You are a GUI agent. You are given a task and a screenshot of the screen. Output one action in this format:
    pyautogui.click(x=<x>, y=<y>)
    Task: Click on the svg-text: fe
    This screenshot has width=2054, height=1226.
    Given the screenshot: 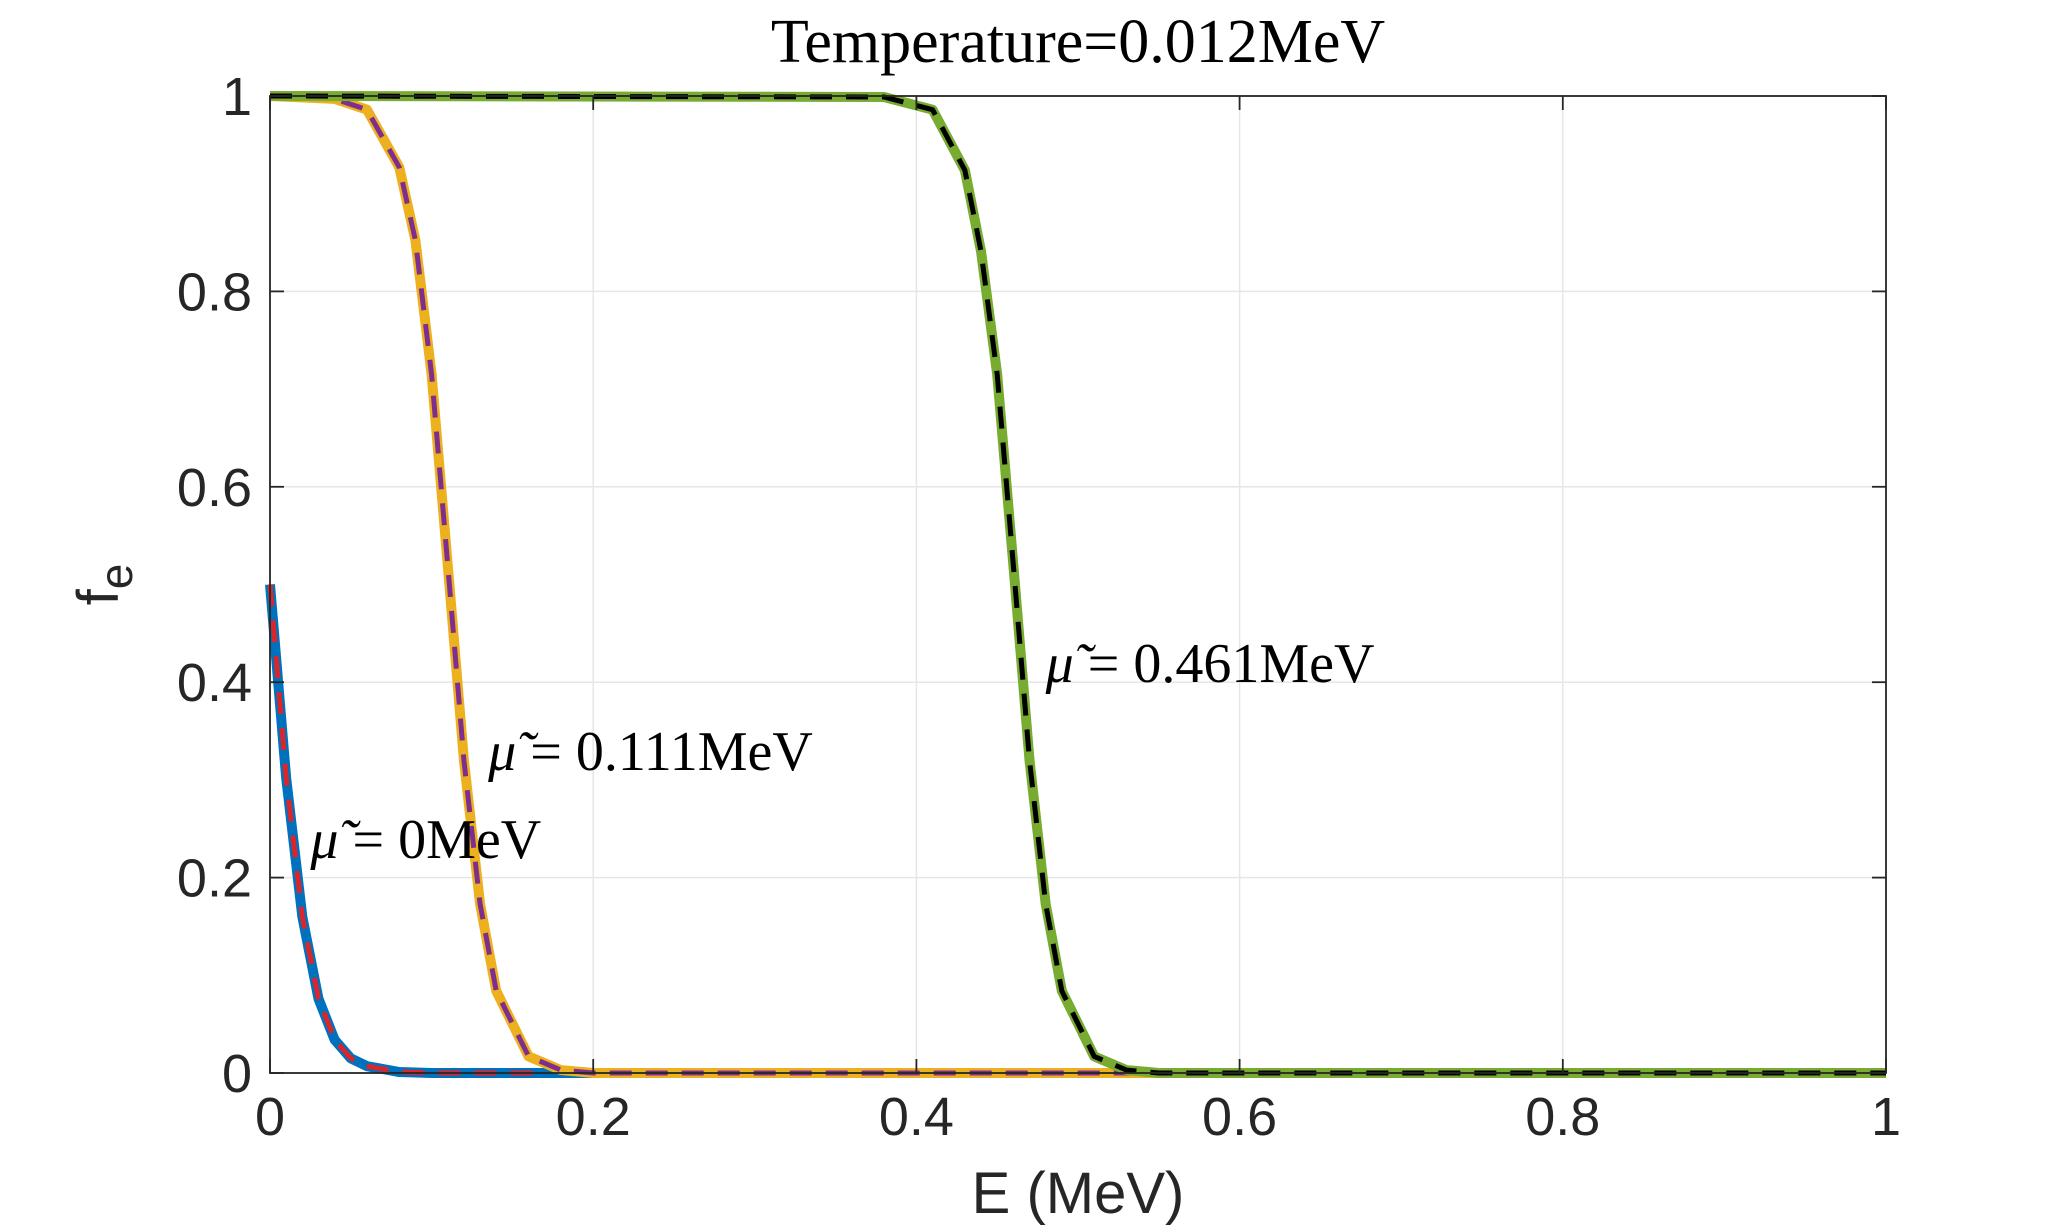 What is the action you would take?
    pyautogui.click(x=104, y=585)
    